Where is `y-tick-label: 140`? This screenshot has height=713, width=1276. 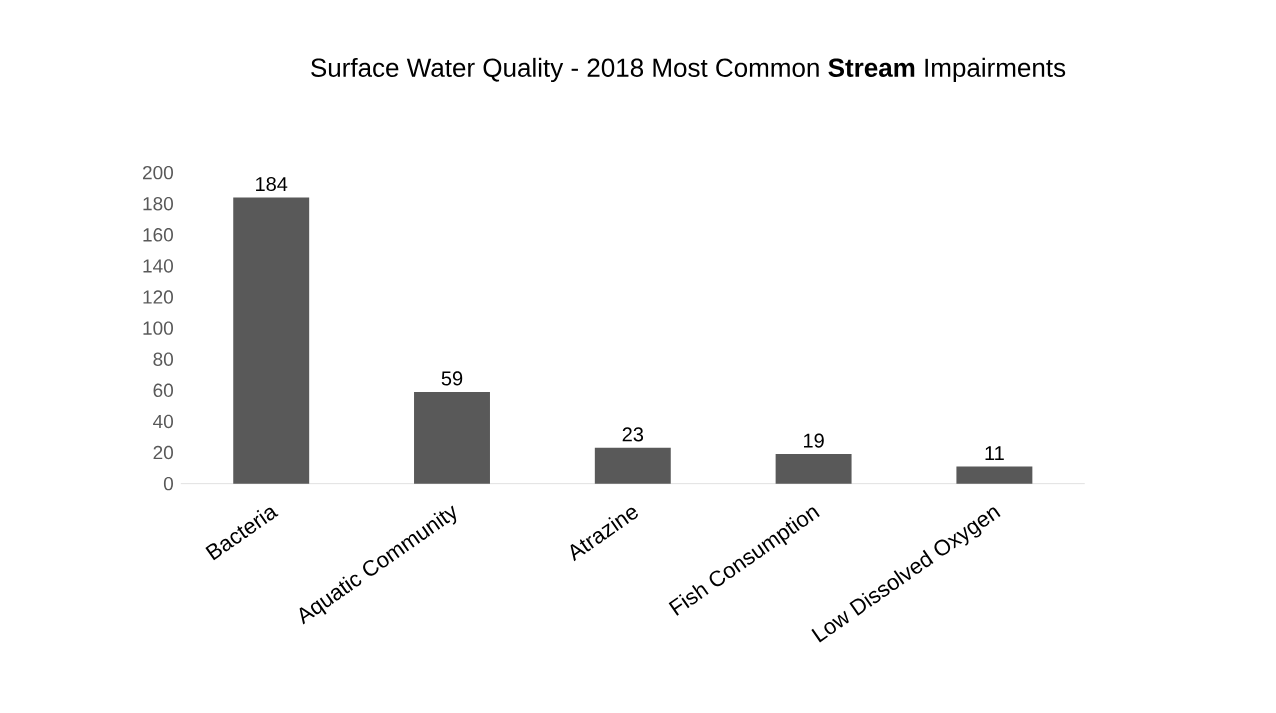 y-tick-label: 140 is located at coordinates (158, 266).